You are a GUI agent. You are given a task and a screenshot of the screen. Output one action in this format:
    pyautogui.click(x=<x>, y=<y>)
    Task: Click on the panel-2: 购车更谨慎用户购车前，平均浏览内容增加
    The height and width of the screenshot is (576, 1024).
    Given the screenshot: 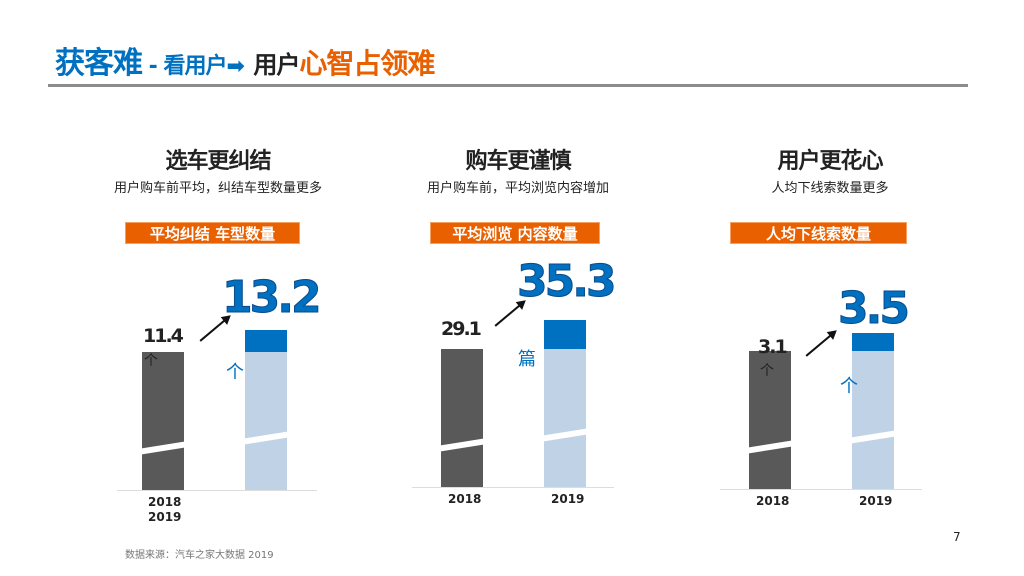 What is the action you would take?
    pyautogui.click(x=518, y=169)
    